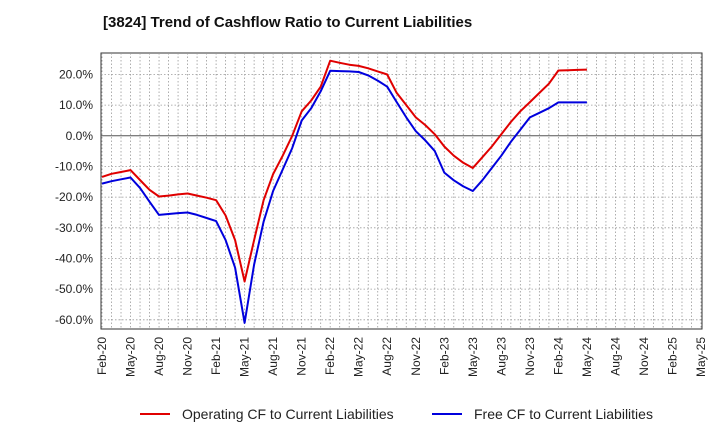 The image size is (720, 440). What do you see at coordinates (558, 356) in the screenshot?
I see `x-tick-label: Feb-24` at bounding box center [558, 356].